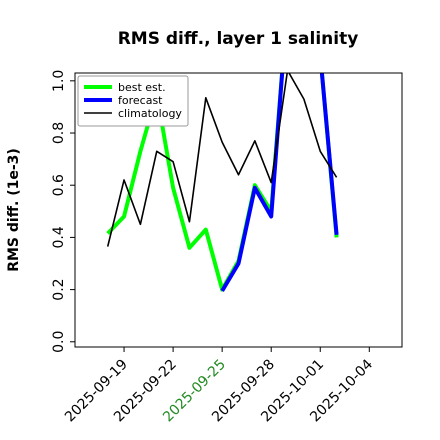 The height and width of the screenshot is (440, 440). Describe the element at coordinates (150, 113) in the screenshot. I see `legend-label: climatology` at that location.